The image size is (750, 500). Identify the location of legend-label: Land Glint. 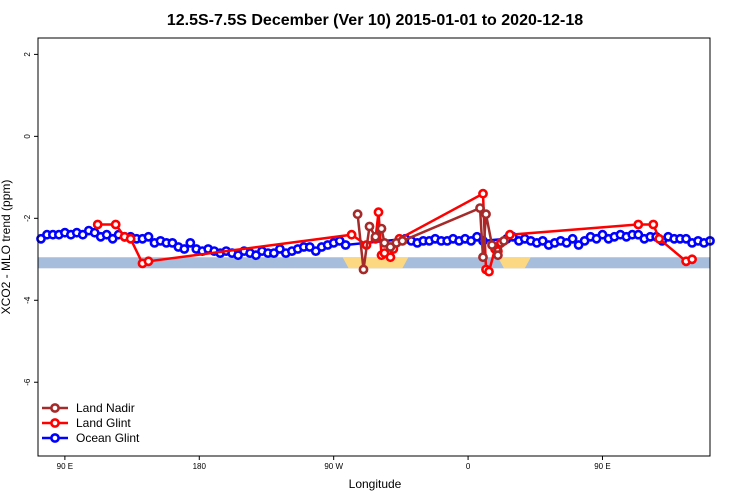
(103, 423).